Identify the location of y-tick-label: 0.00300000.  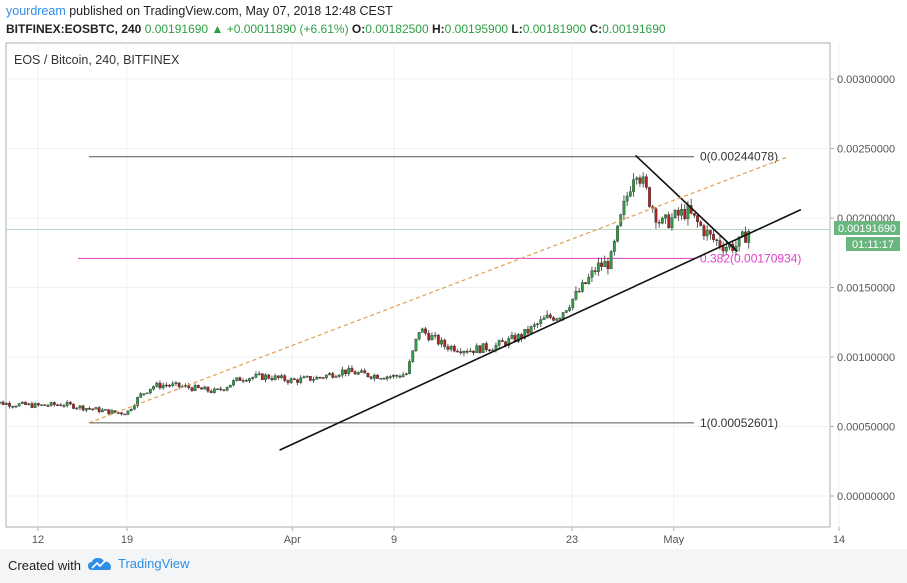
(866, 80).